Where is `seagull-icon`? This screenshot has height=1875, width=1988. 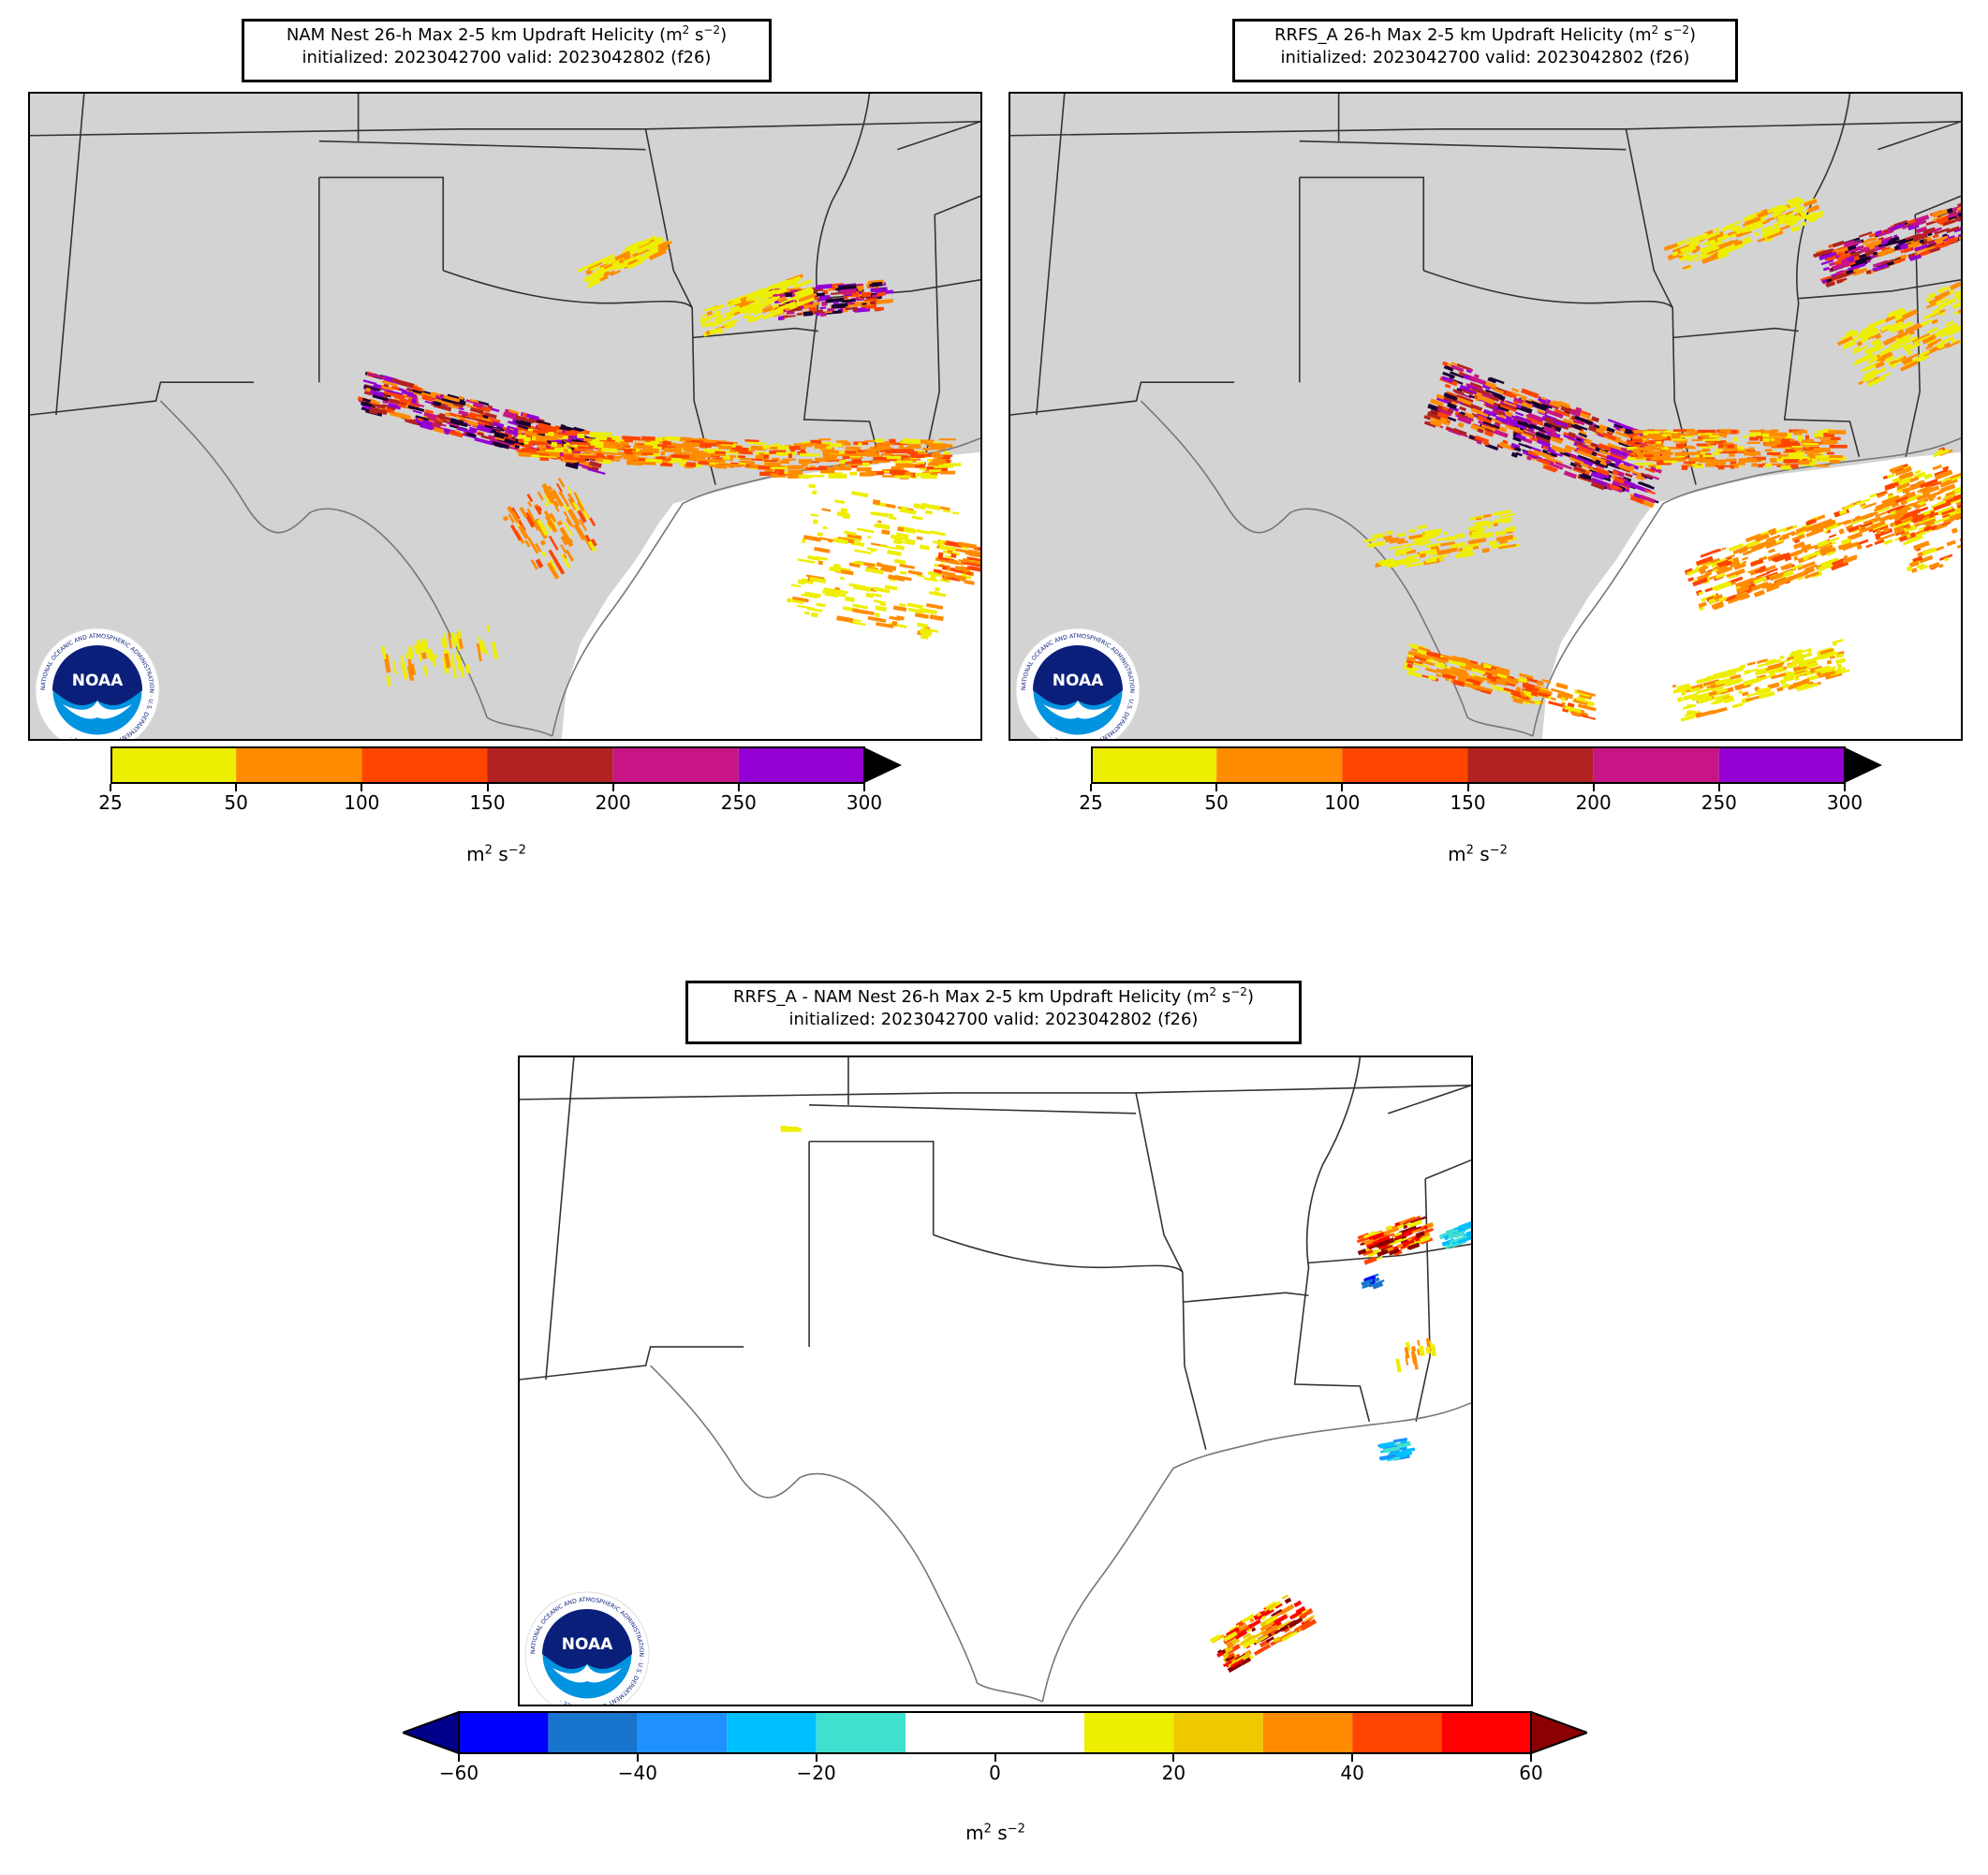 seagull-icon is located at coordinates (1077, 710).